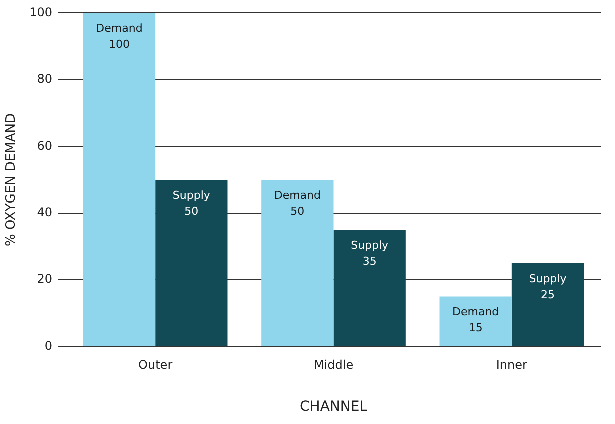 Image resolution: width=615 pixels, height=424 pixels. I want to click on y-tick-label: 0, so click(48, 345).